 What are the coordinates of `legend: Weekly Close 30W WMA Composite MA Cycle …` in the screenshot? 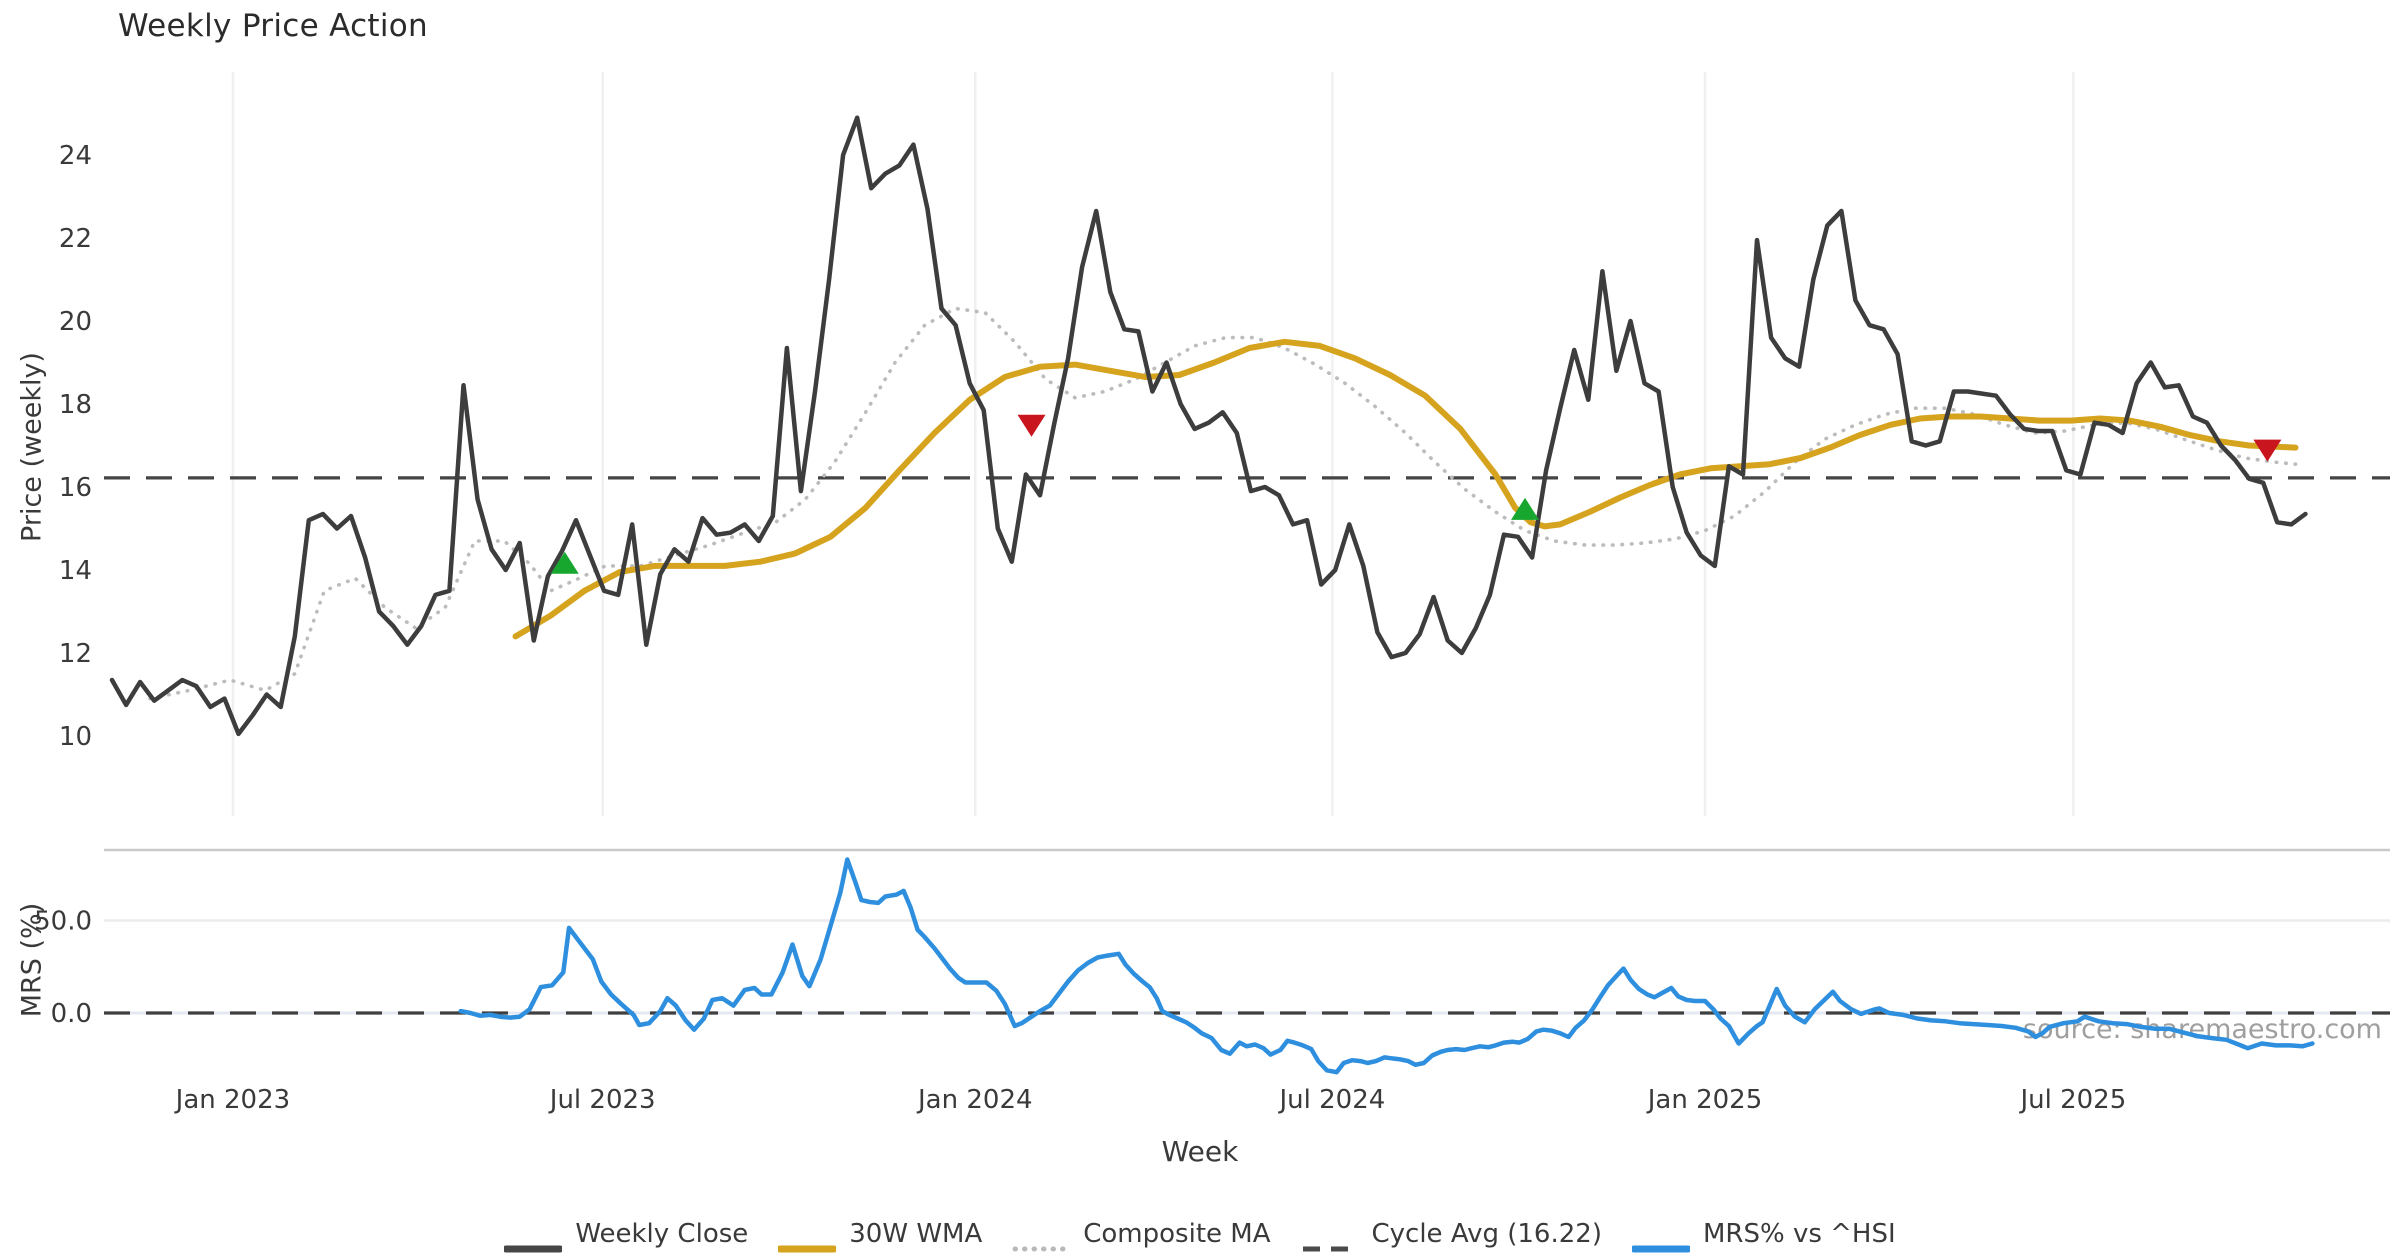 It's located at (1200, 1236).